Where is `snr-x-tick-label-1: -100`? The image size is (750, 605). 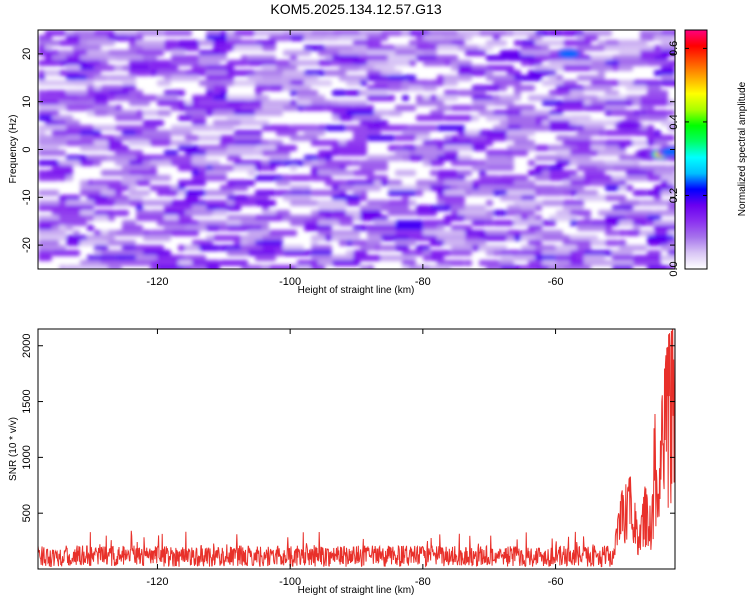
snr-x-tick-label-1: -100 is located at coordinates (290, 582).